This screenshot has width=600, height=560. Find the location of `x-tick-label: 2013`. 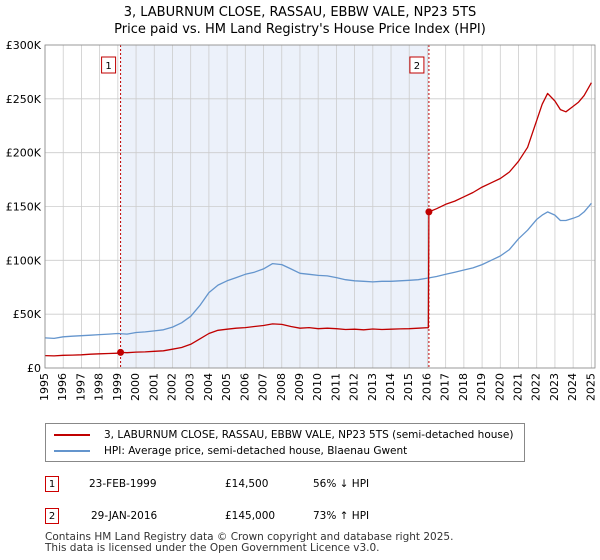

x-tick-label: 2013 is located at coordinates (372, 387).